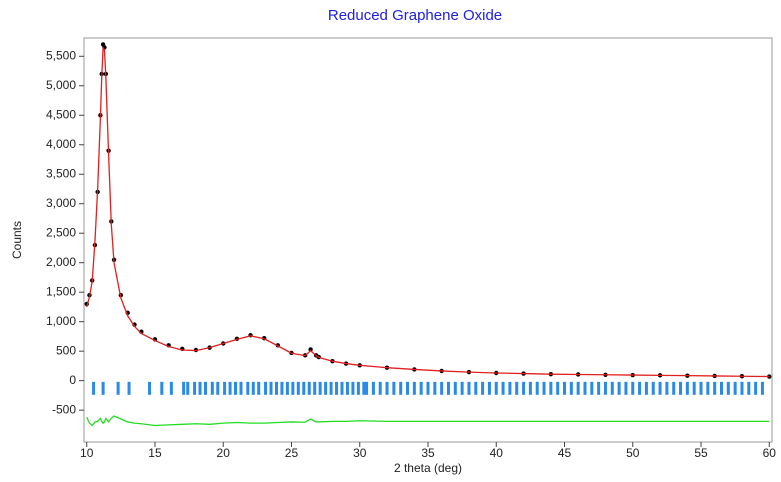 Image resolution: width=781 pixels, height=482 pixels. Describe the element at coordinates (61, 262) in the screenshot. I see `y-tick-label: 2,000` at that location.